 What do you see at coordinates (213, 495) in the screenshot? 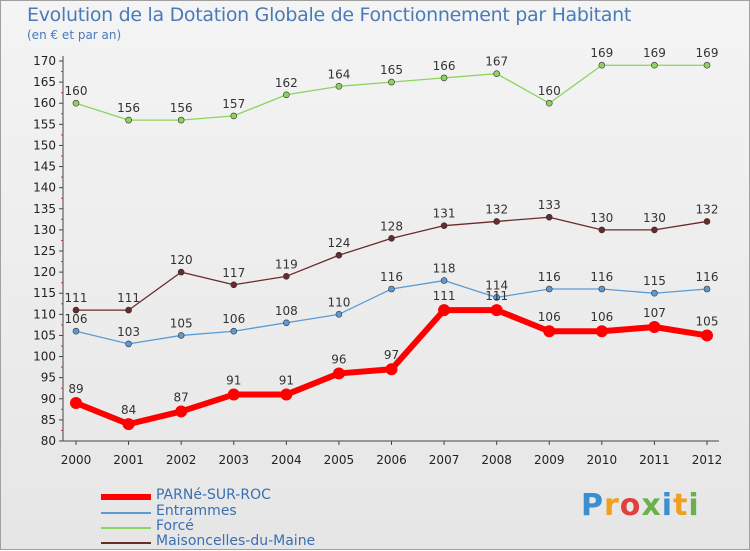
I see `legend-label-parne: PARNé-SUR-ROC` at bounding box center [213, 495].